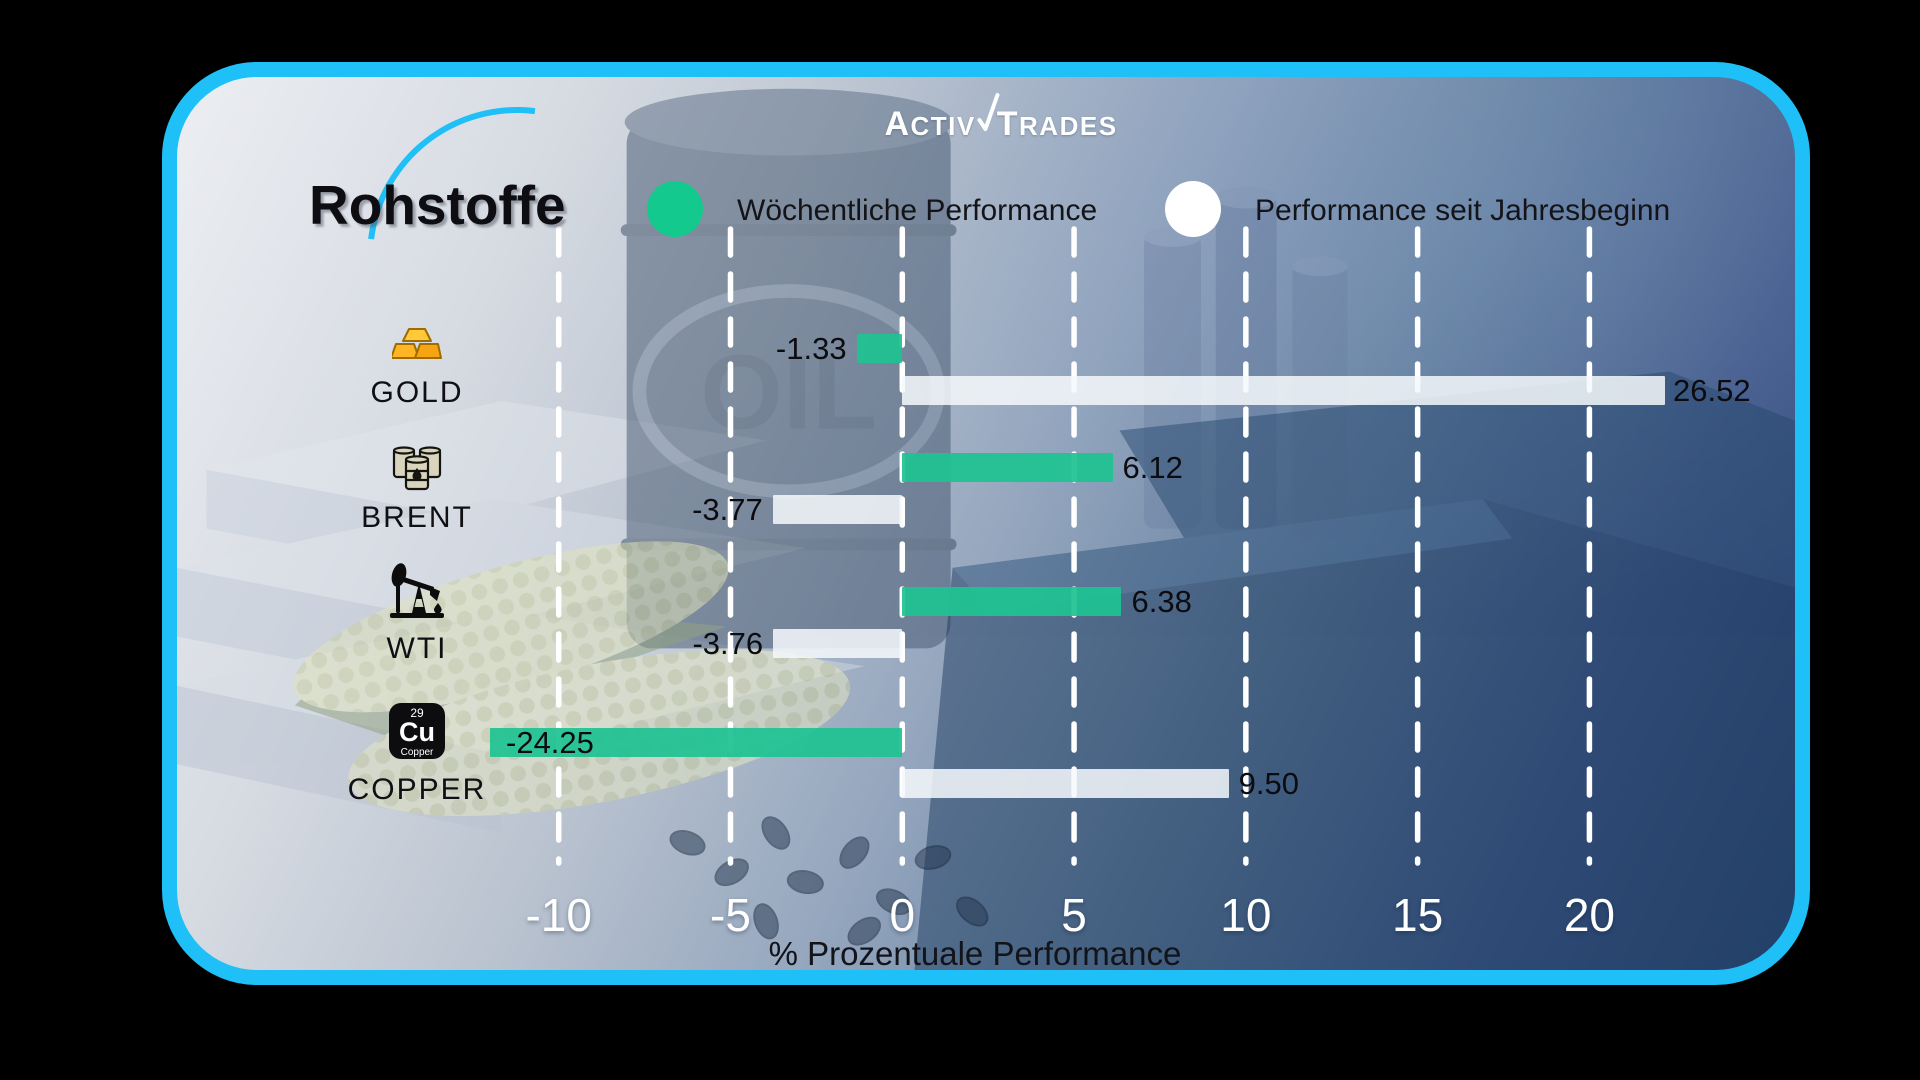 Image resolution: width=1920 pixels, height=1080 pixels. Describe the element at coordinates (417, 343) in the screenshot. I see `gold-bars-icon` at that location.